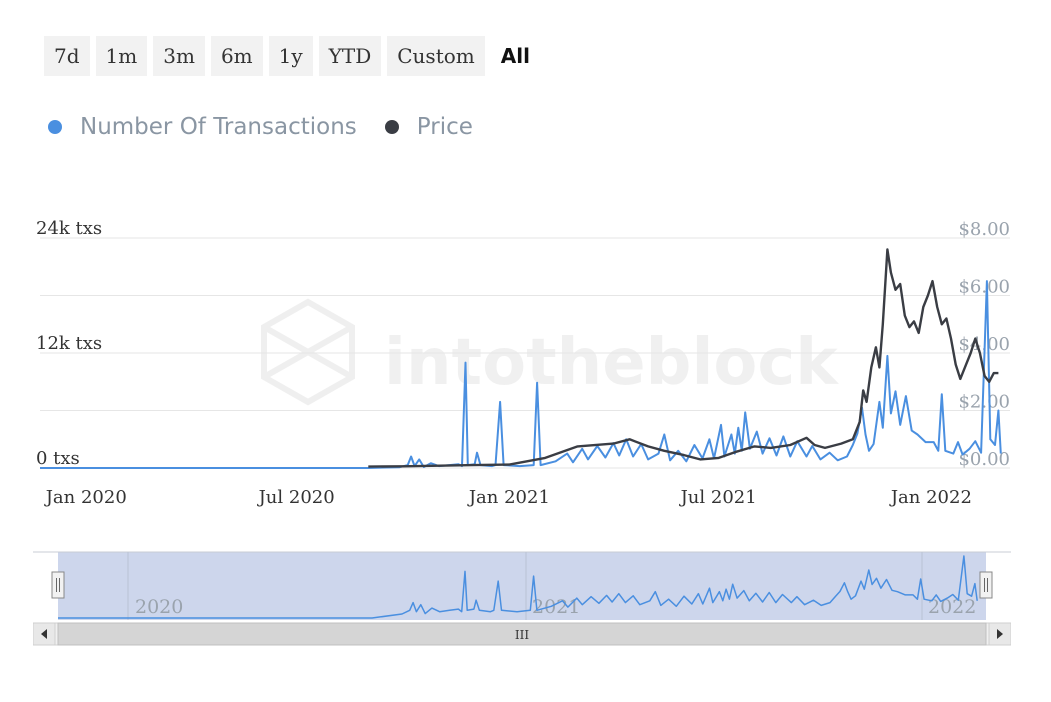  I want to click on y-left-tick-label: 0 txs, so click(58, 458).